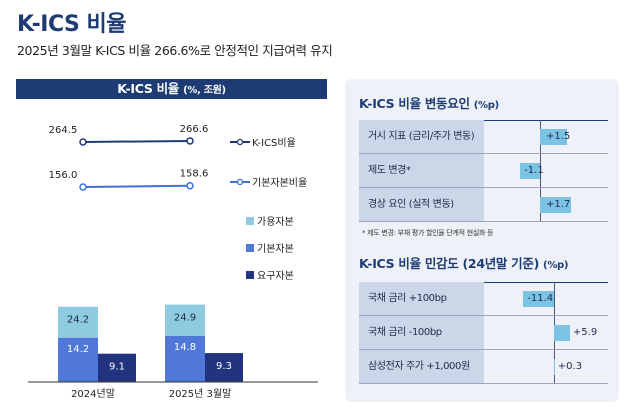 The image size is (640, 409). I want to click on available-value-label: 24.9, so click(185, 318).